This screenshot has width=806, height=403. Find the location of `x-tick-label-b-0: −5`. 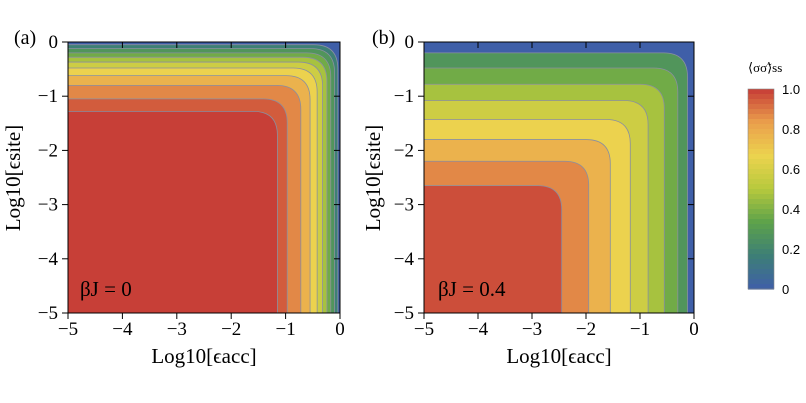

x-tick-label-b-0: −5 is located at coordinates (424, 329).